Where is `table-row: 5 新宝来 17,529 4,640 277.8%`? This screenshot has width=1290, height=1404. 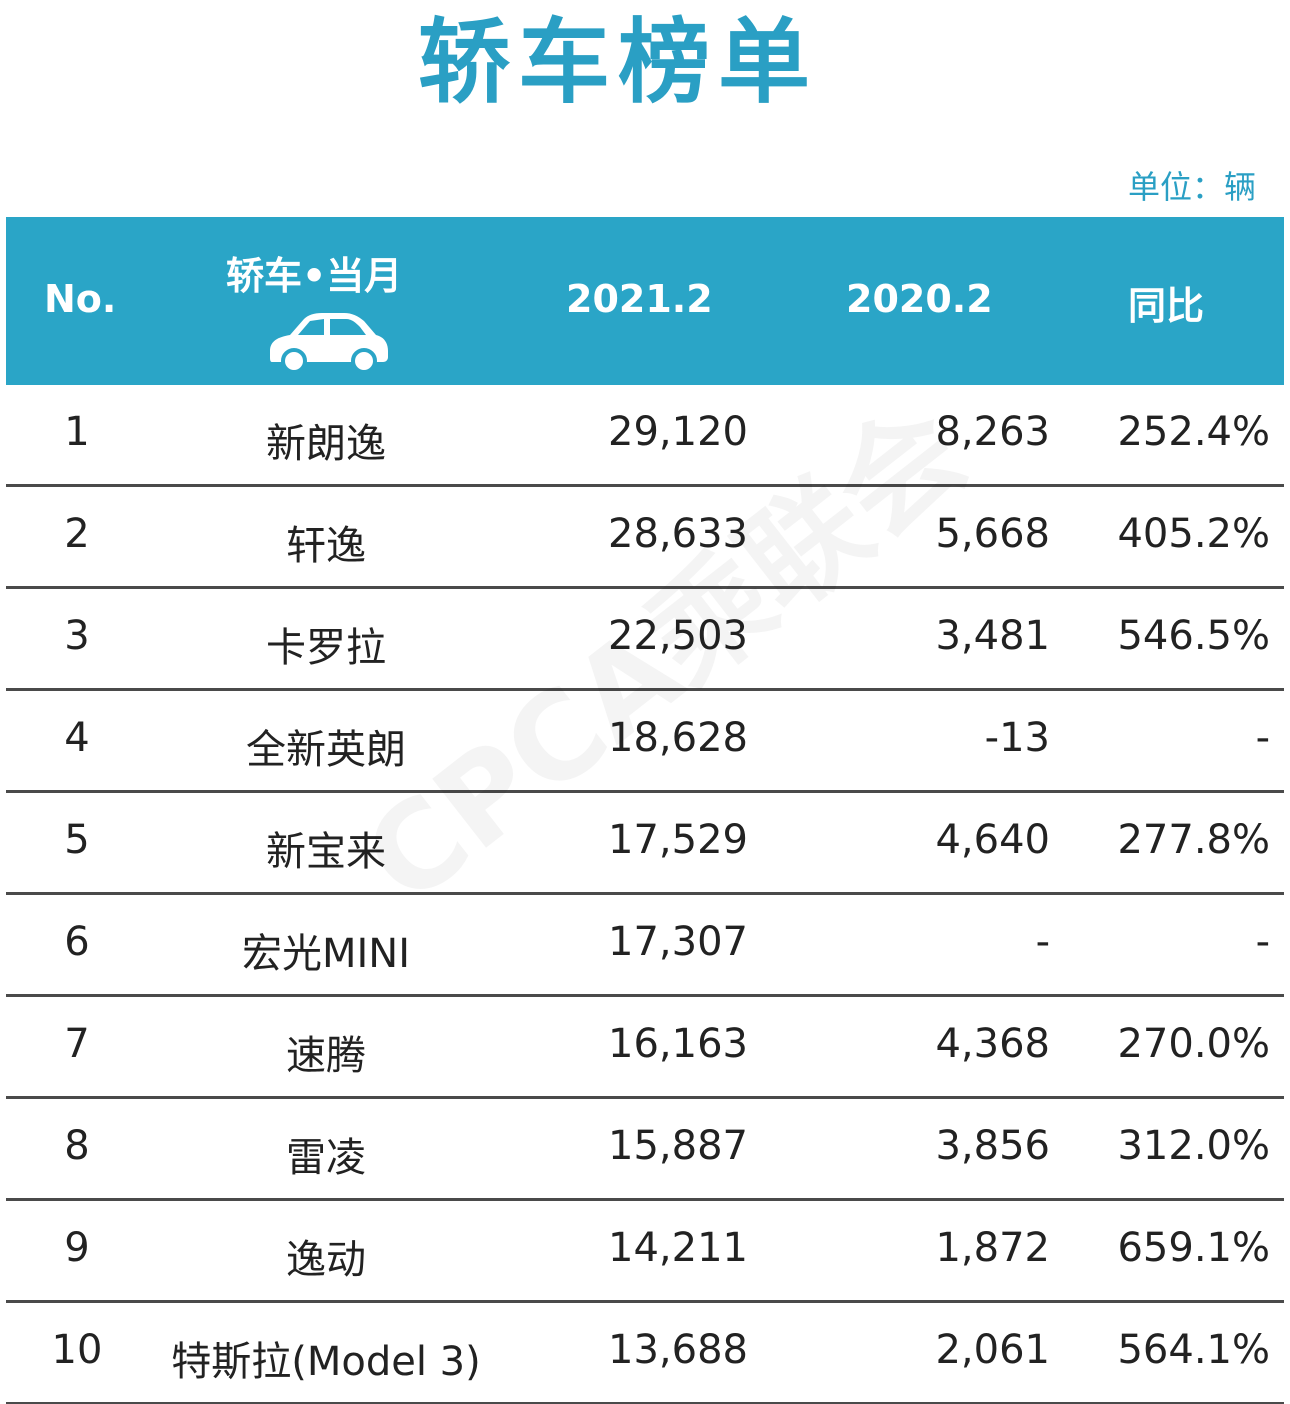
table-row: 5 新宝来 17,529 4,640 277.8% is located at coordinates (645, 844).